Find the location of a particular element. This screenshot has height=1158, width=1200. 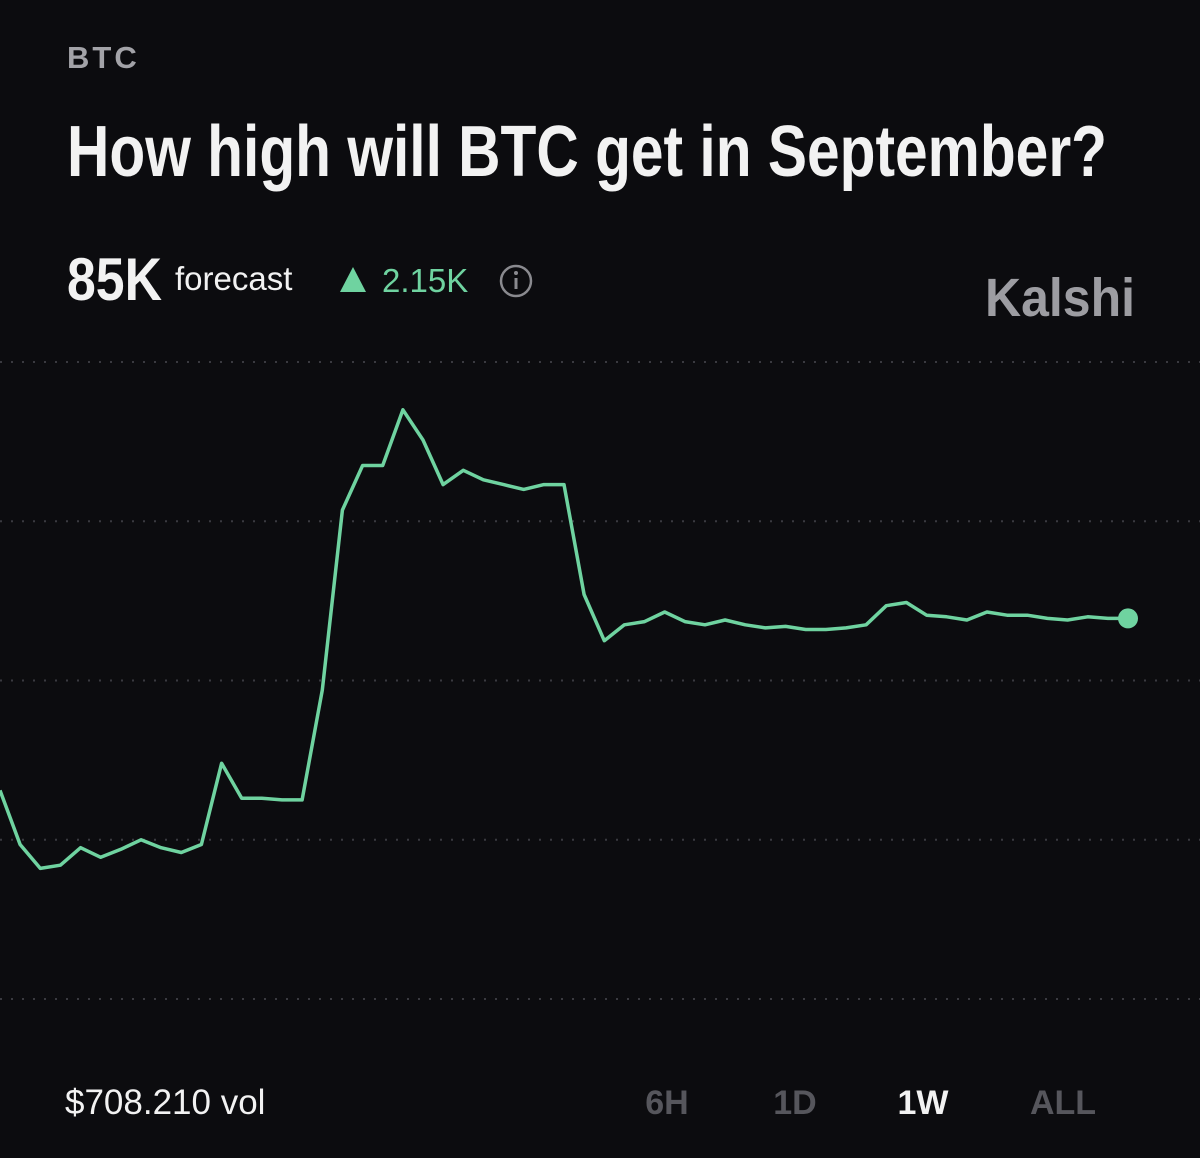

range-button: 1W is located at coordinates (924, 1103).